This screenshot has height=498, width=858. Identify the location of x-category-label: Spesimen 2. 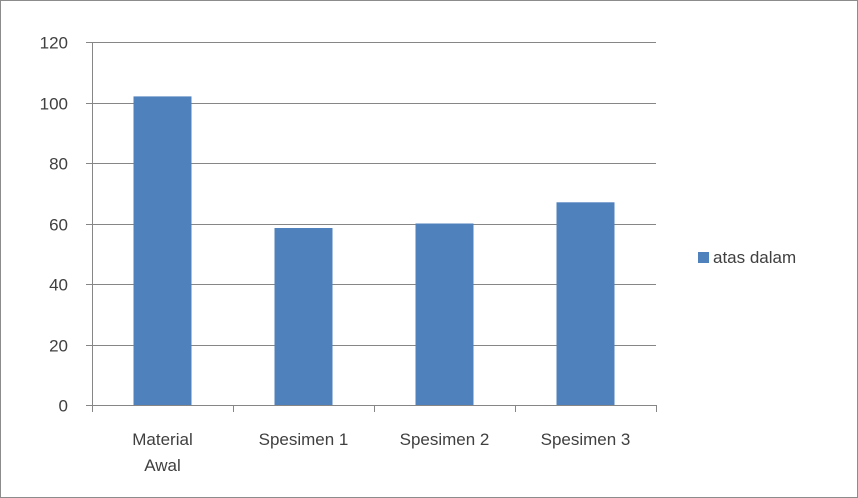
(445, 439).